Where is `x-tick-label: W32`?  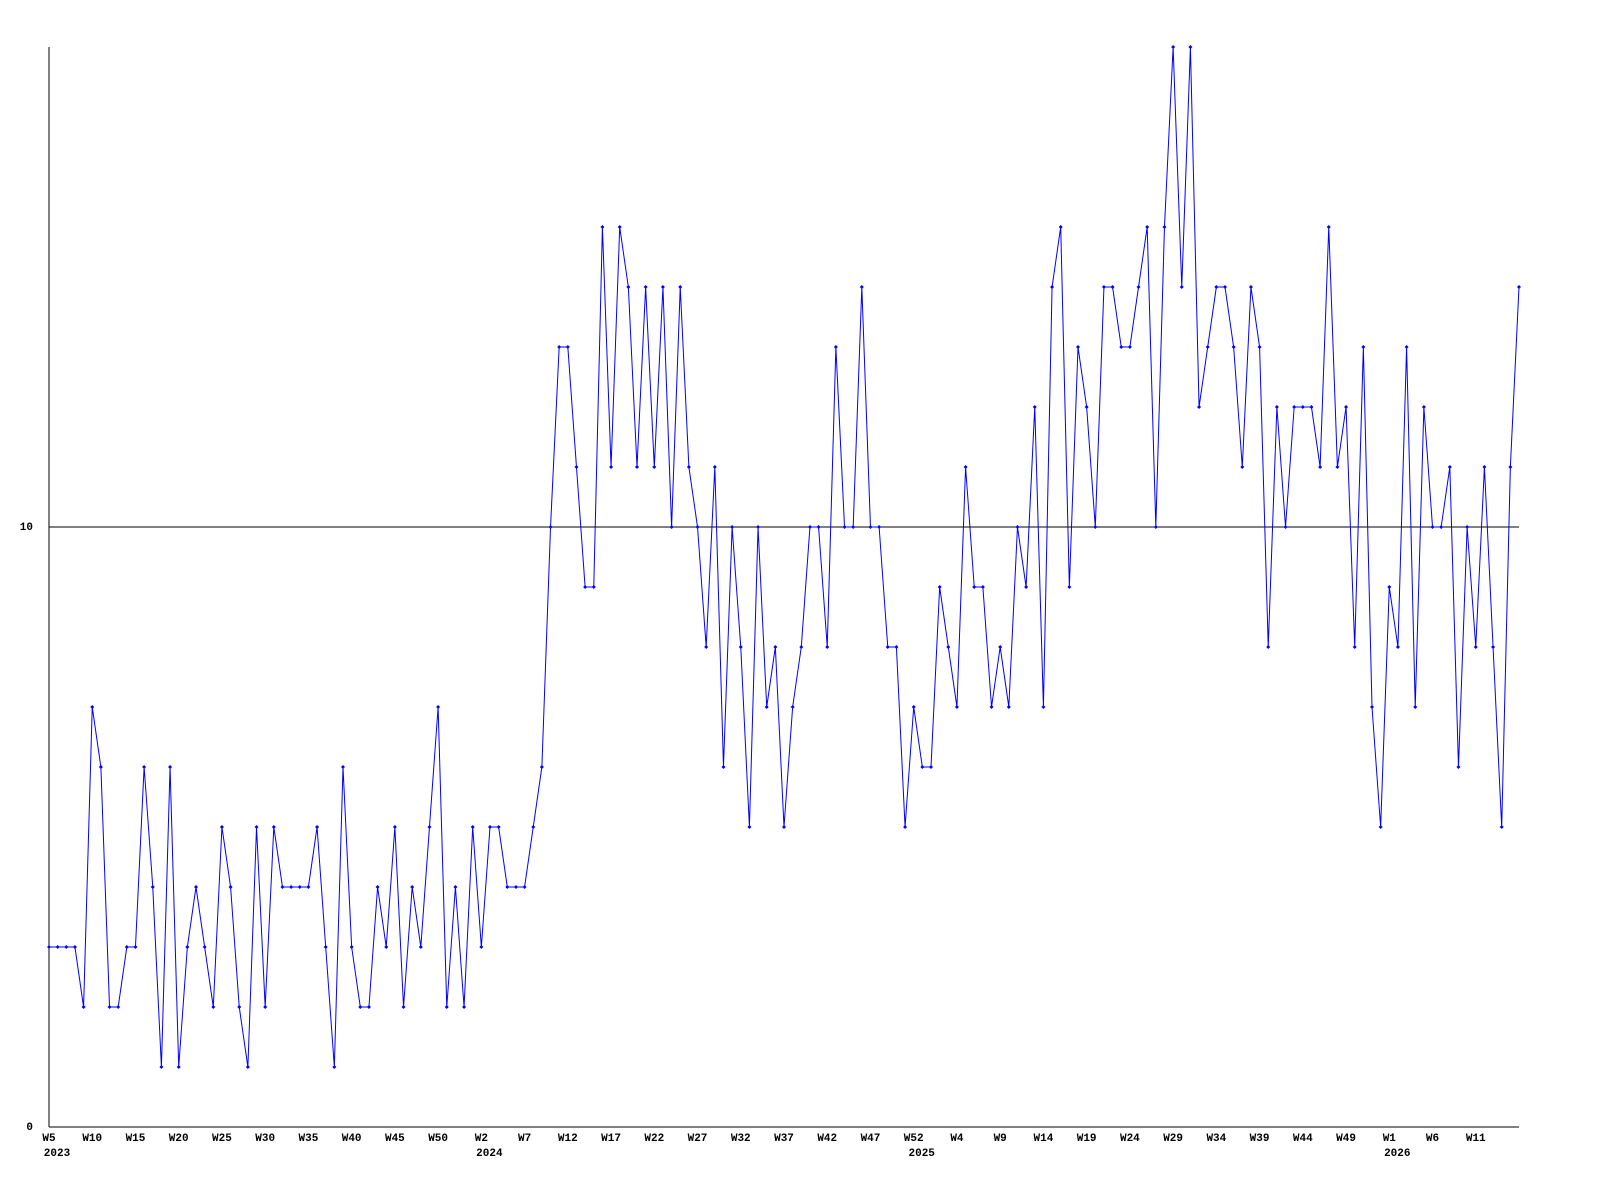 x-tick-label: W32 is located at coordinates (741, 1139).